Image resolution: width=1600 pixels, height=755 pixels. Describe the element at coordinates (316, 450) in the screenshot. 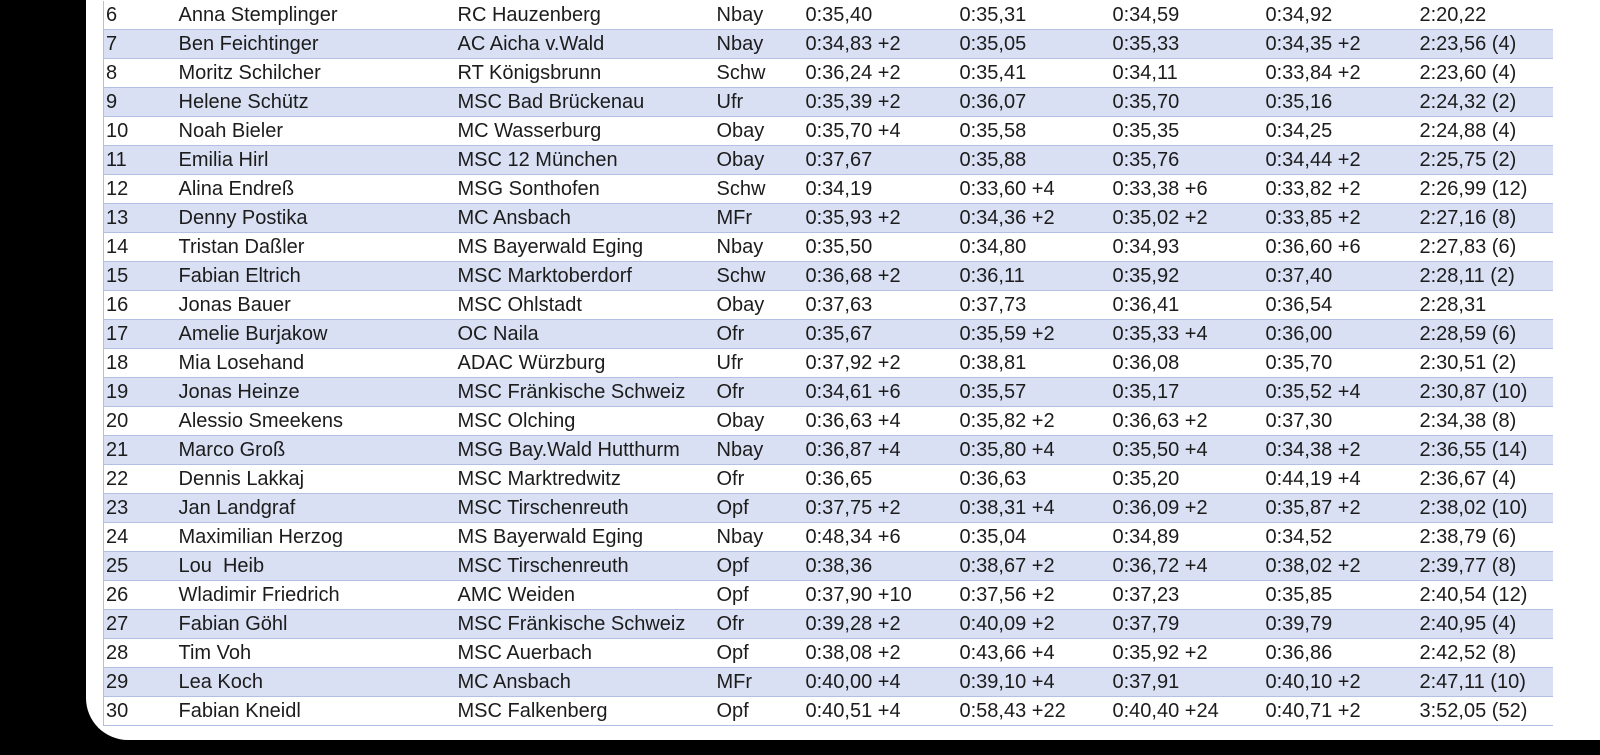

I see `driver-name: Marco Groß` at that location.